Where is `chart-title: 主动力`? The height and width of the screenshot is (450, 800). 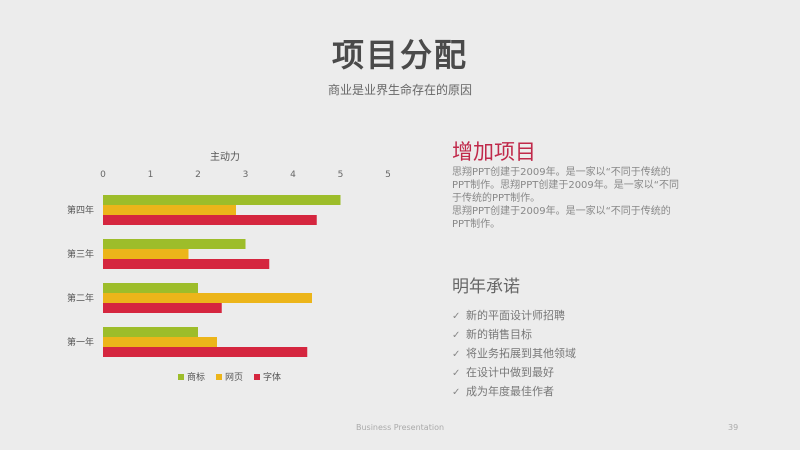
chart-title: 主动力 is located at coordinates (225, 156).